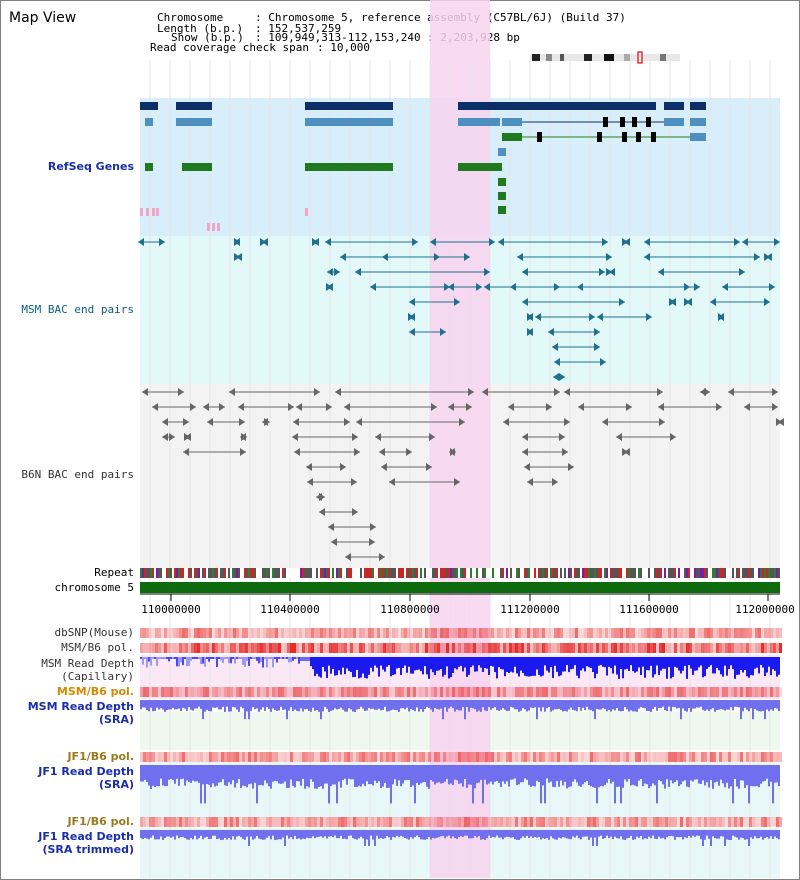  Describe the element at coordinates (114, 572) in the screenshot. I see `track-label-repeat: Repeat` at that location.